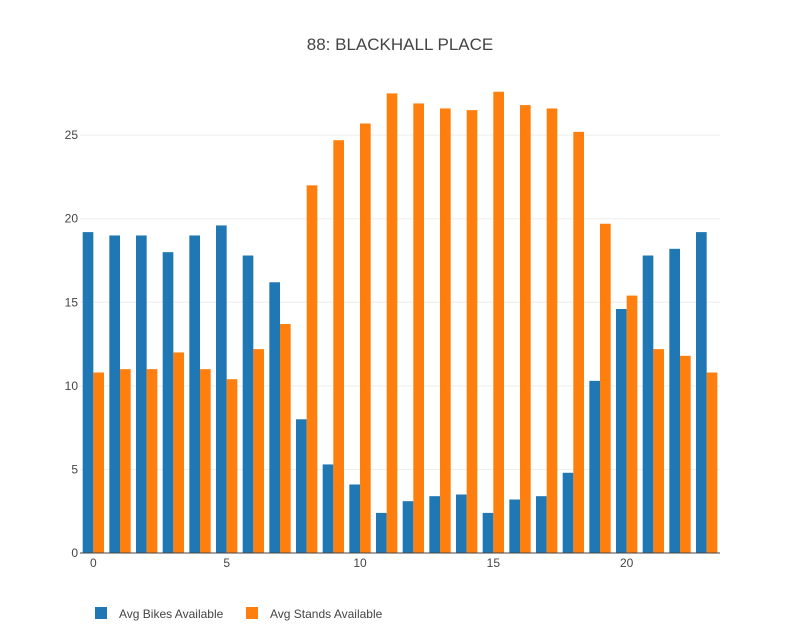 The height and width of the screenshot is (640, 800). What do you see at coordinates (72, 302) in the screenshot?
I see `y-tick-label: 15` at bounding box center [72, 302].